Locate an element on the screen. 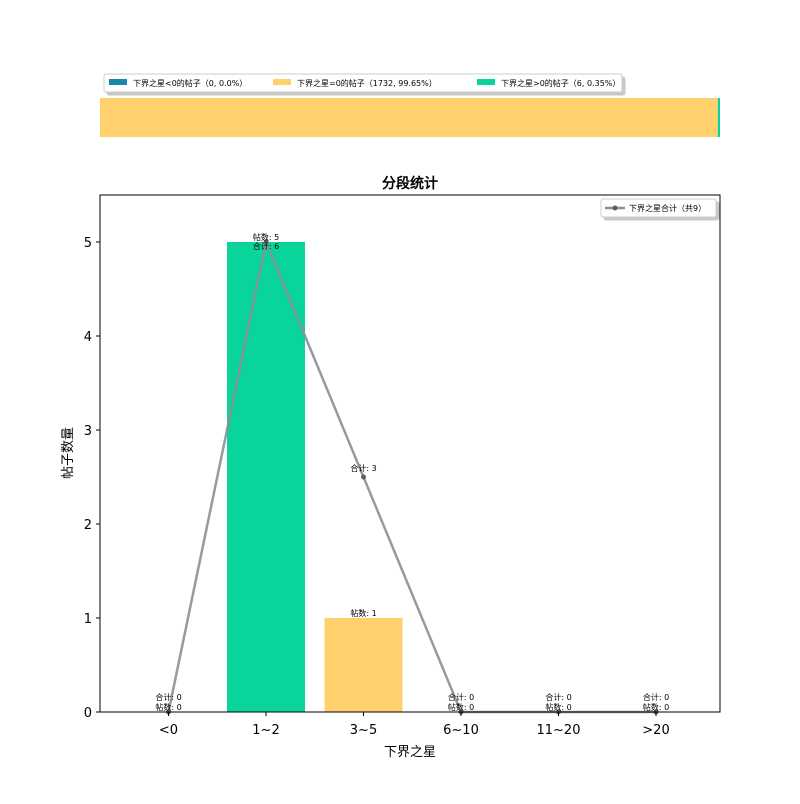 The height and width of the screenshot is (804, 800). y-axis: 0 1 2 3 4 5 is located at coordinates (92, 478).